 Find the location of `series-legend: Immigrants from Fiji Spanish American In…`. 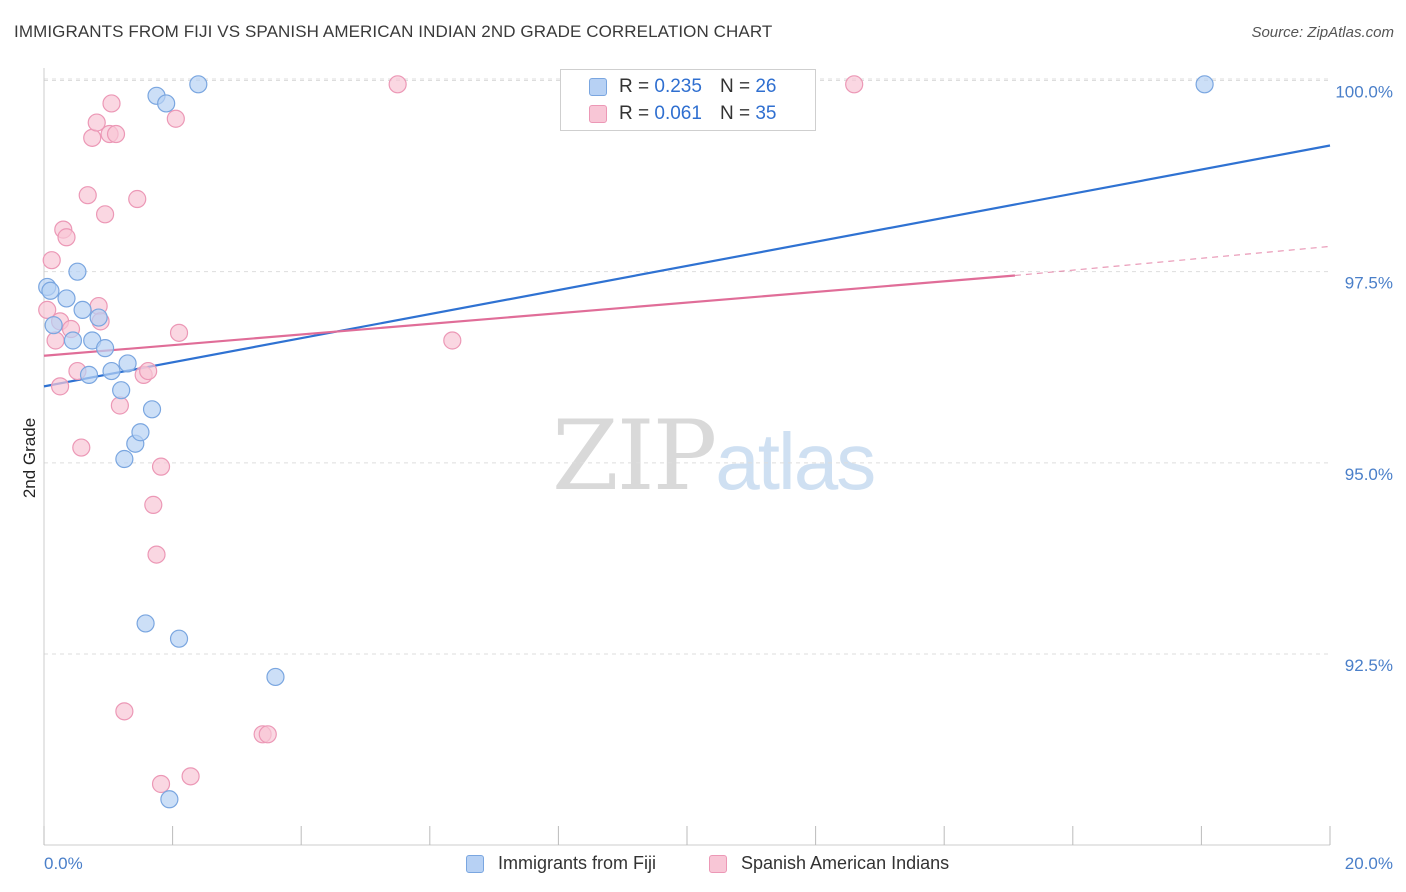

series-legend: Immigrants from Fiji Spanish American In… is located at coordinates (703, 865).